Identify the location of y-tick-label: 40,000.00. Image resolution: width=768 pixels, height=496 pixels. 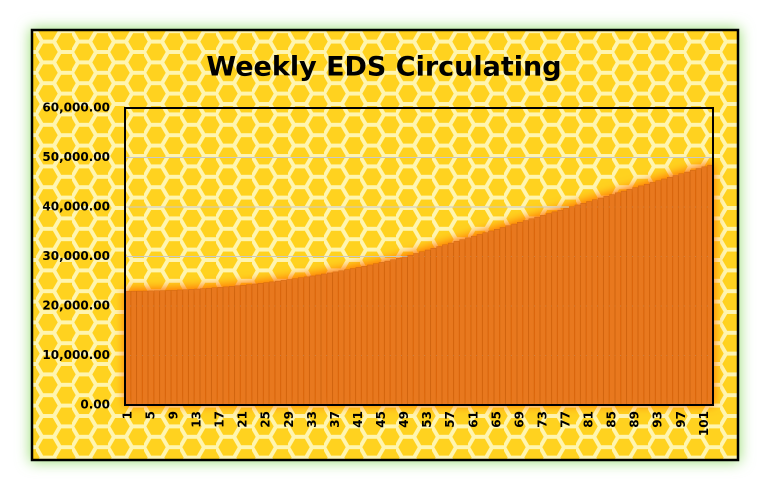
(76, 207).